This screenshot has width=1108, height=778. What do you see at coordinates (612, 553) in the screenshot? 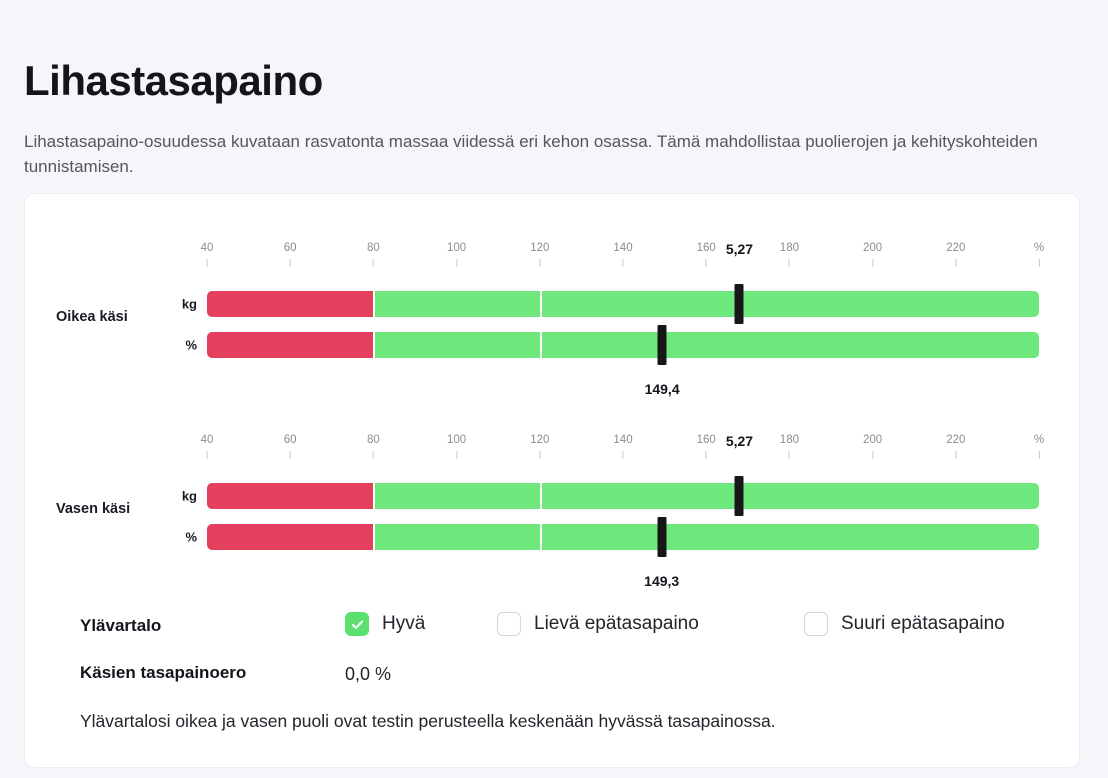
I see `bar-row-%: % 149,3` at bounding box center [612, 553].